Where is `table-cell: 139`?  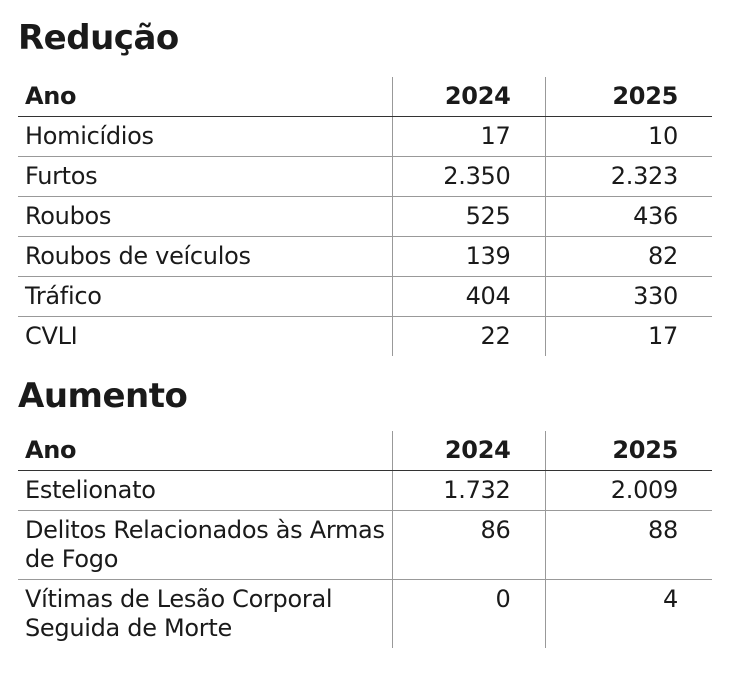
table-cell: 139 is located at coordinates (468, 256).